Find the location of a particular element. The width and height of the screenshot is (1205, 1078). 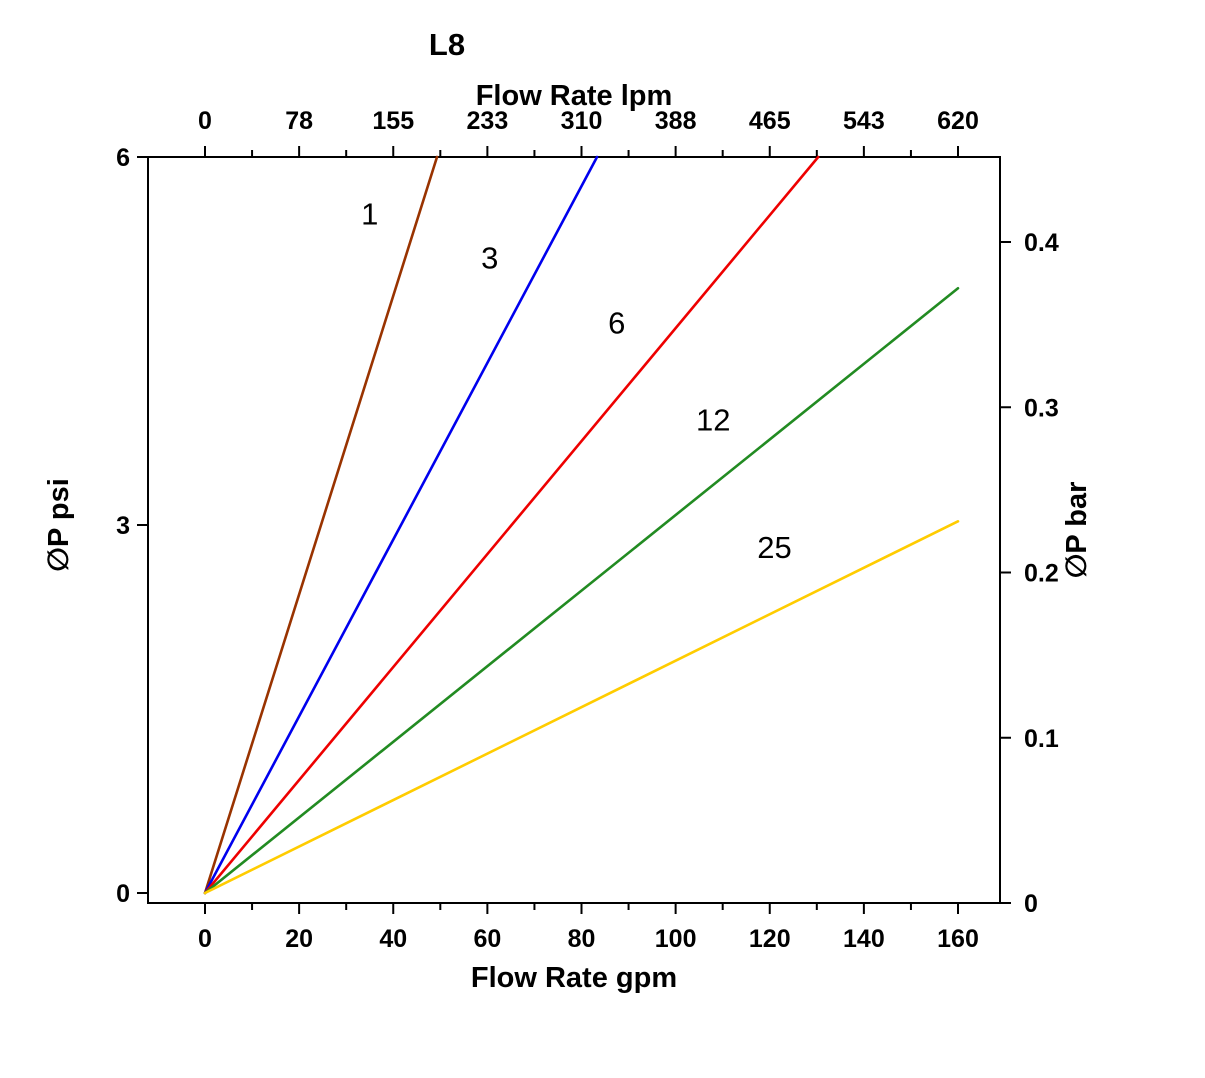

y-axis-title-right: ∅P bar is located at coordinates (1077, 530).